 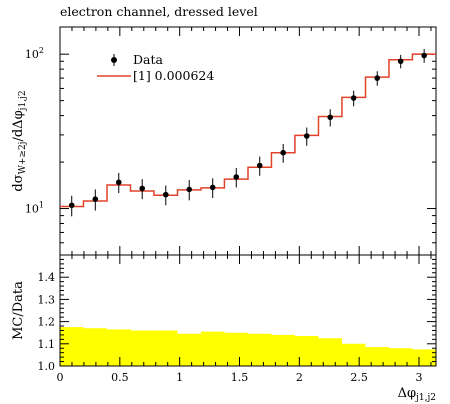 What do you see at coordinates (47, 299) in the screenshot?
I see `lower-y-tick-label: 1.3` at bounding box center [47, 299].